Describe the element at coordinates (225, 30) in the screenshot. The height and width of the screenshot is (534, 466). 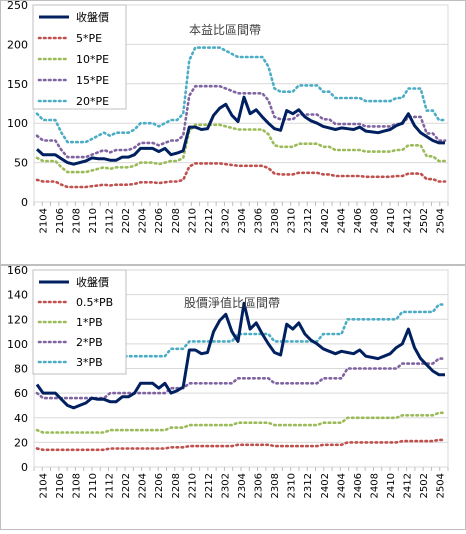
I see `pe-chart-title: 本益比區間帶` at that location.